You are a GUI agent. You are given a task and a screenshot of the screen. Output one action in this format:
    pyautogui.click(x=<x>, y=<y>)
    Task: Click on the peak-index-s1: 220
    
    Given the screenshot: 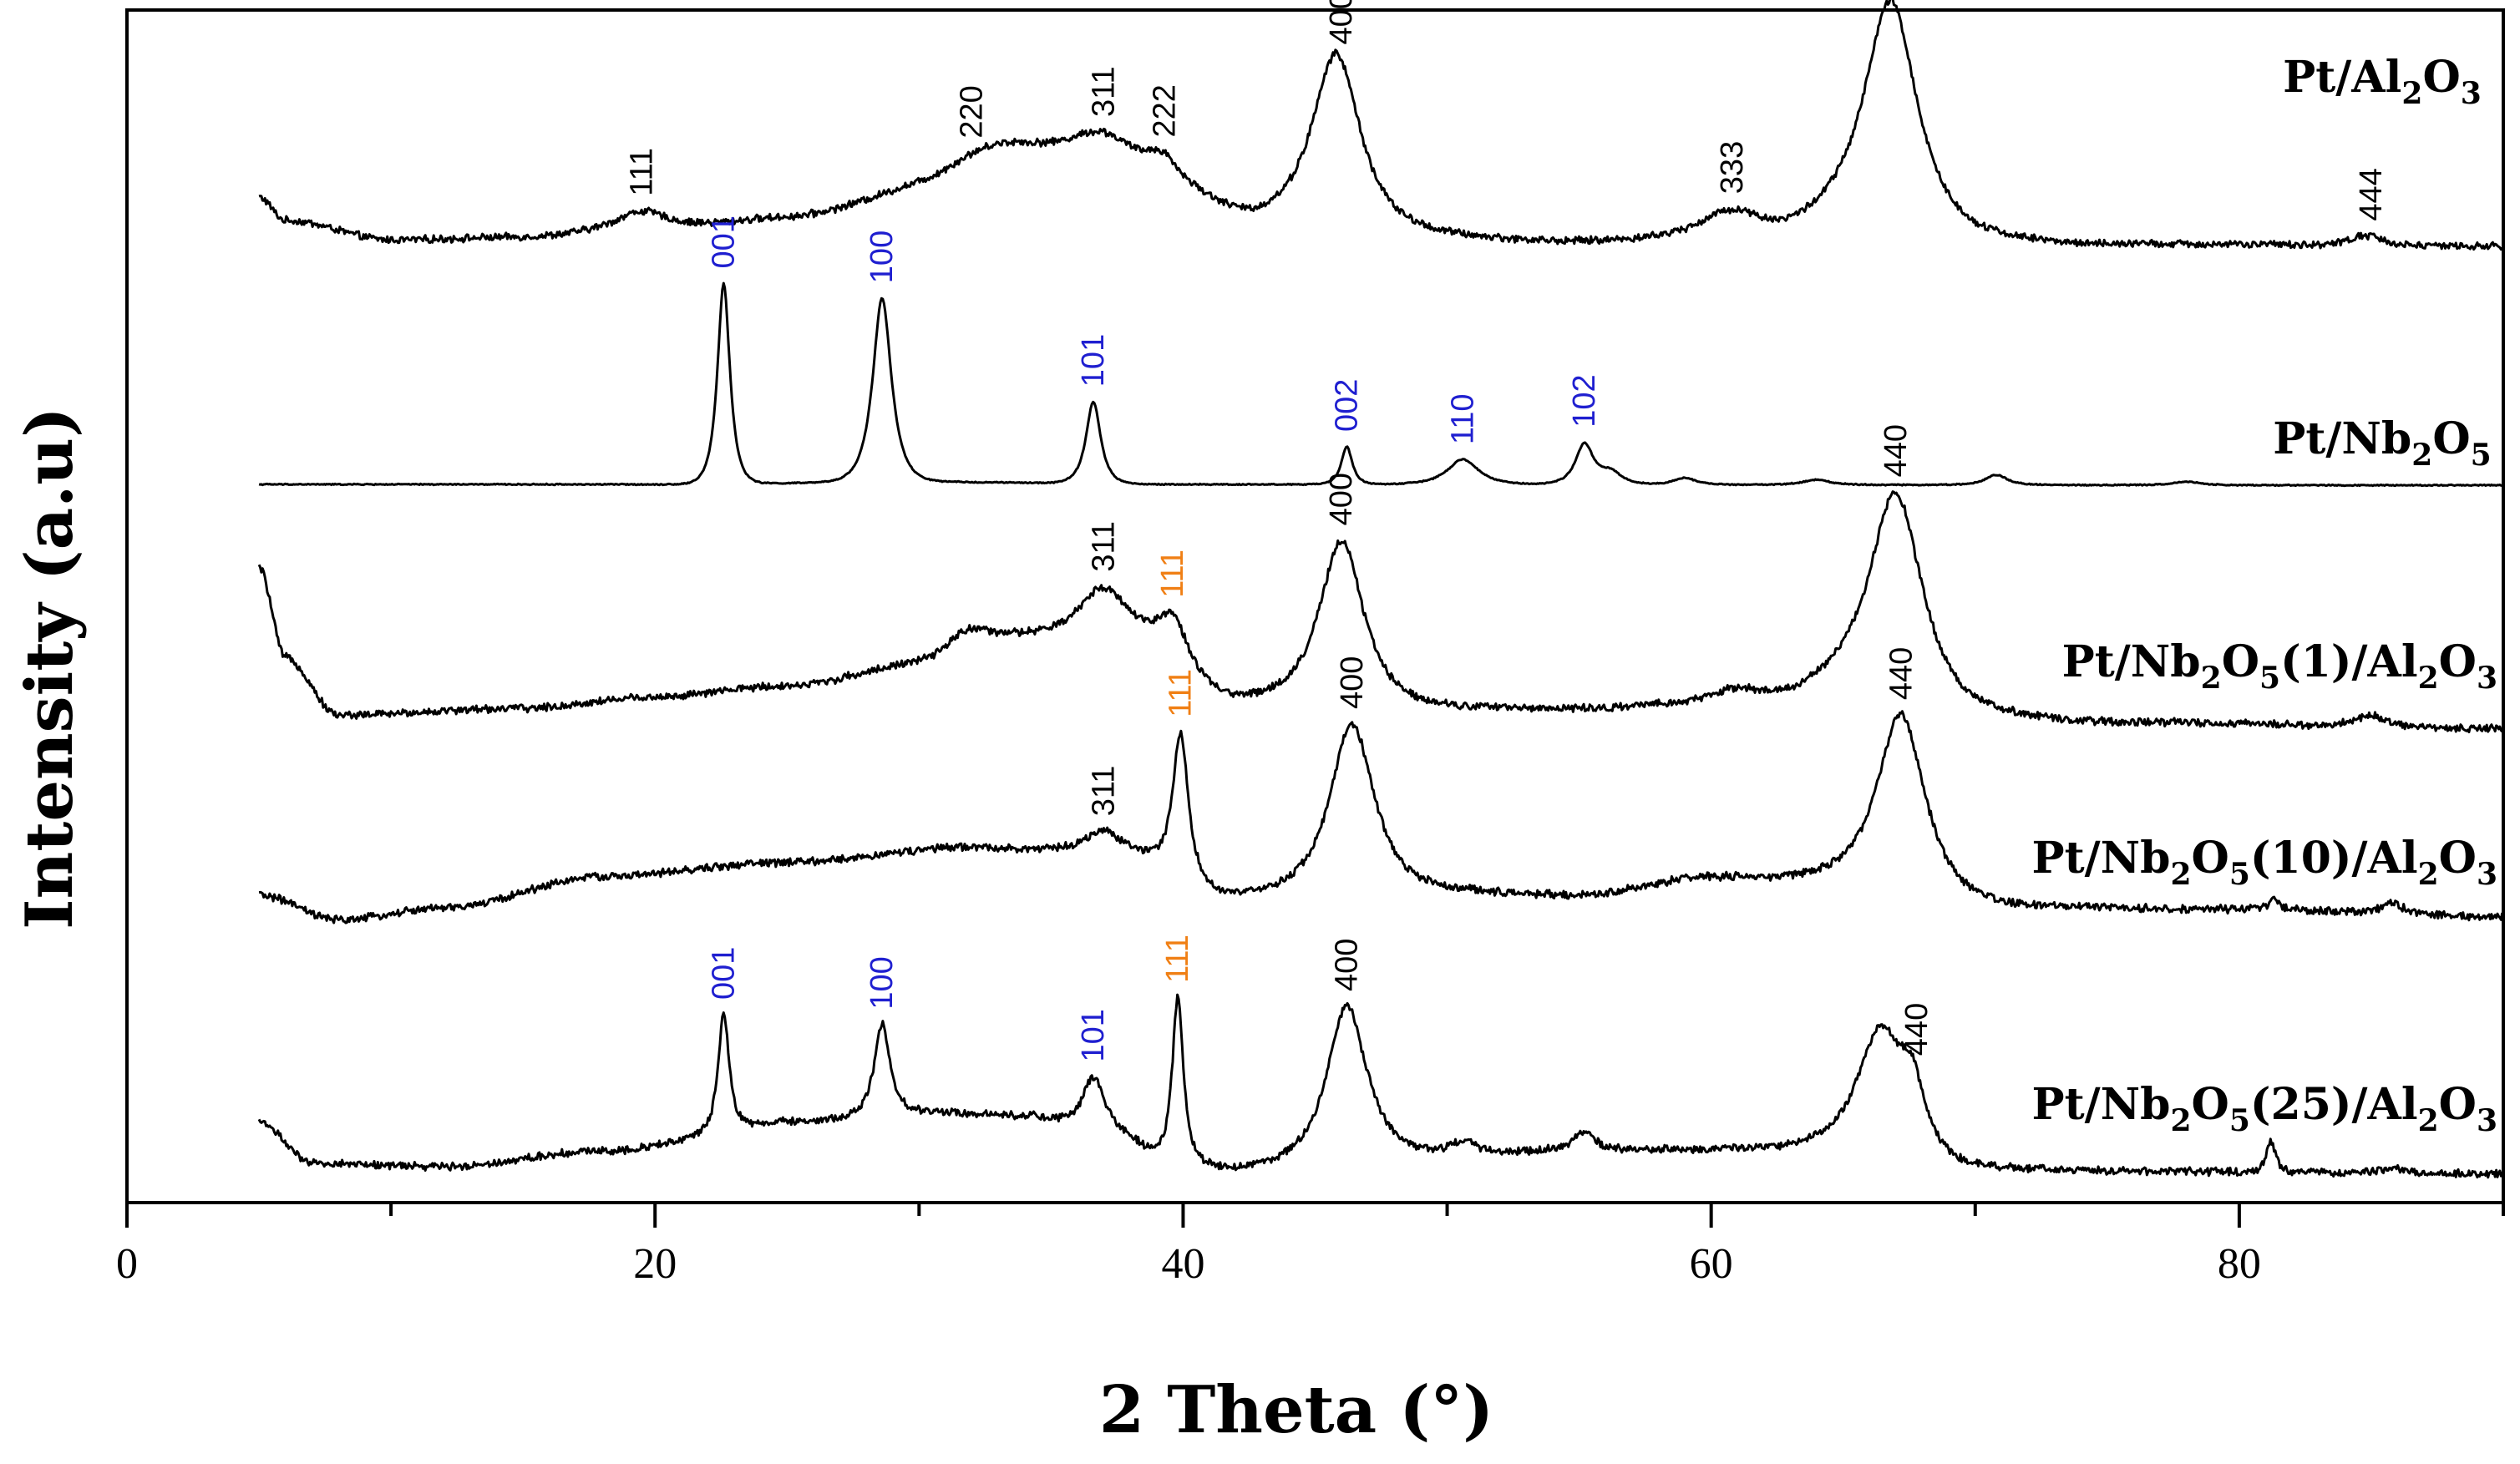 What is the action you would take?
    pyautogui.click(x=972, y=111)
    